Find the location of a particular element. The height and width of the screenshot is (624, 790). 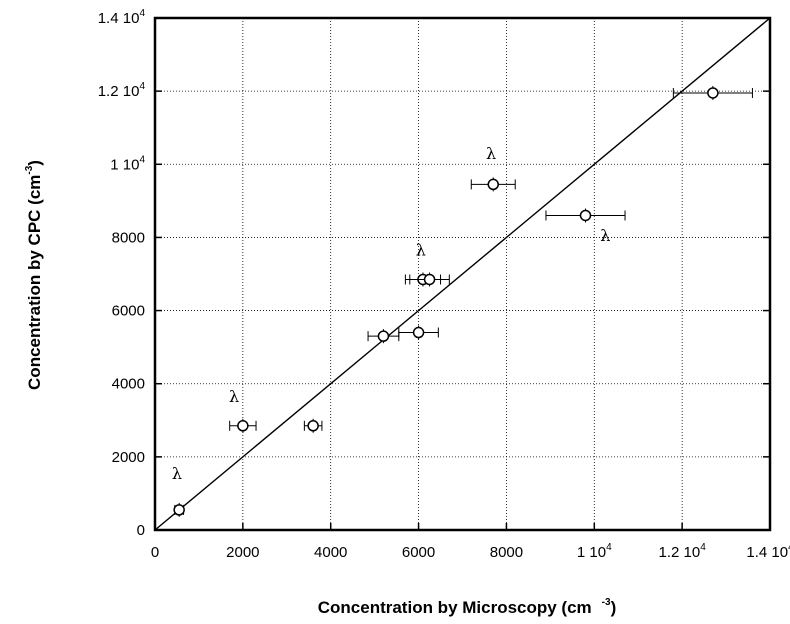

x-axis-title-tail: ) is located at coordinates (614, 607).